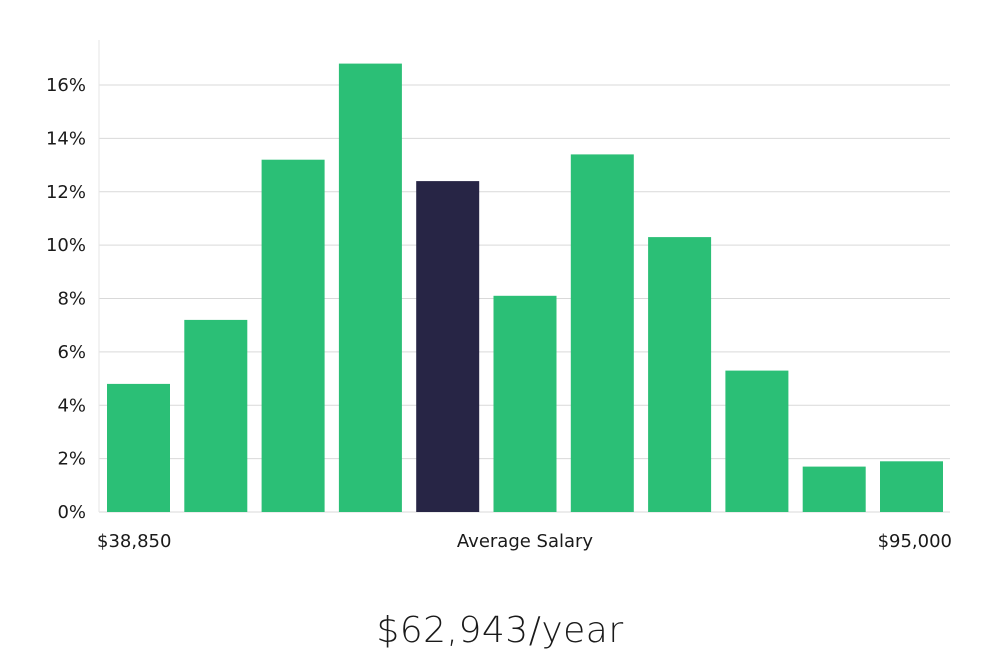 This screenshot has height=660, width=1000. I want to click on x-center-label: Average Salary, so click(525, 541).